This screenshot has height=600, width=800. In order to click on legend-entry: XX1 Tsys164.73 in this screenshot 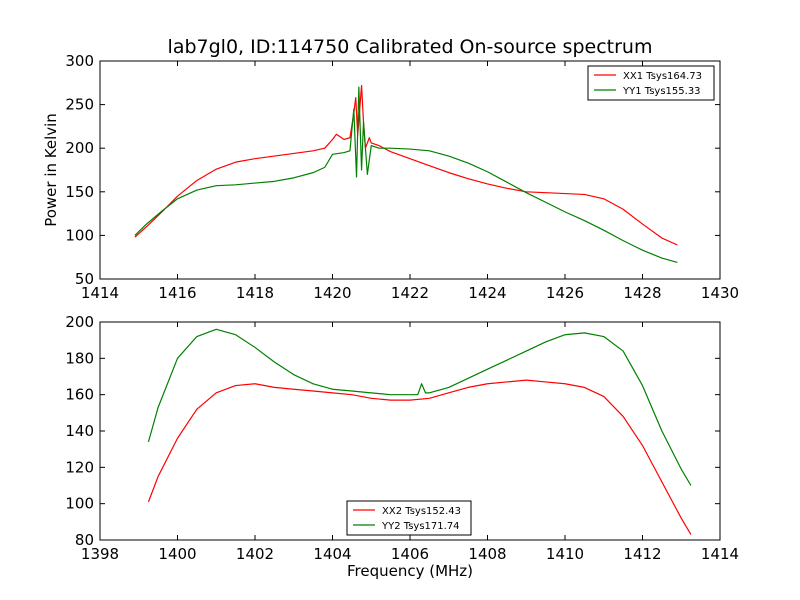, I will do `click(662, 76)`.